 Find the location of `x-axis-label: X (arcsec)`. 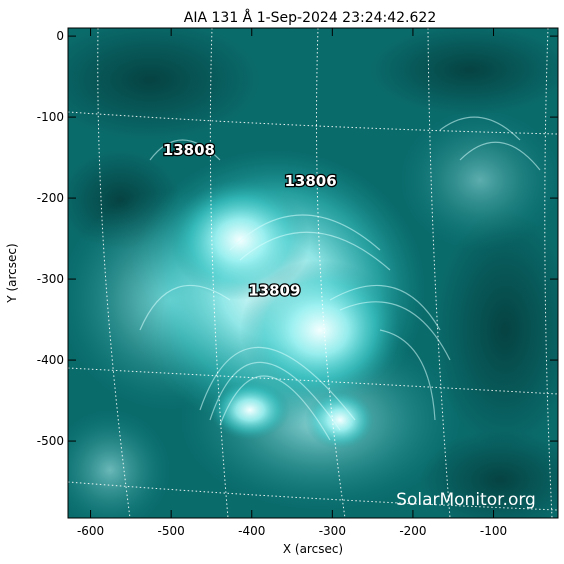

x-axis-label: X (arcsec) is located at coordinates (313, 549).